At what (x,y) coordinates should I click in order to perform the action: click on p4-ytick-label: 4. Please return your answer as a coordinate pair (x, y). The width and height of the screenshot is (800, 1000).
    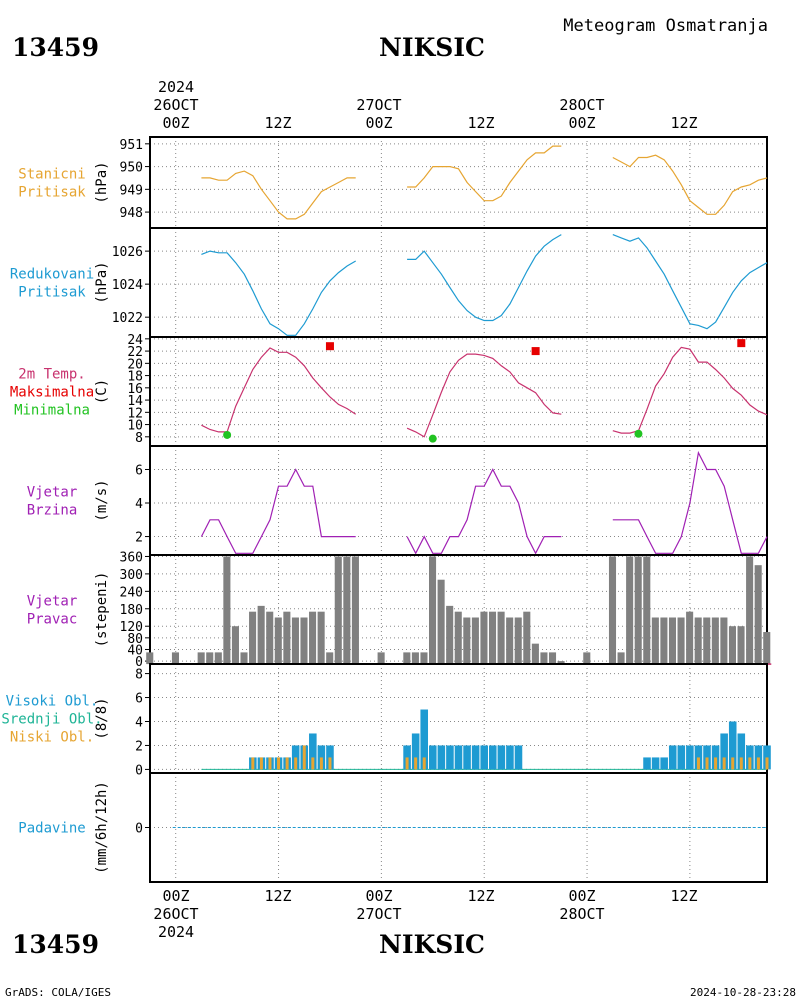
    Looking at the image, I should click on (139, 504).